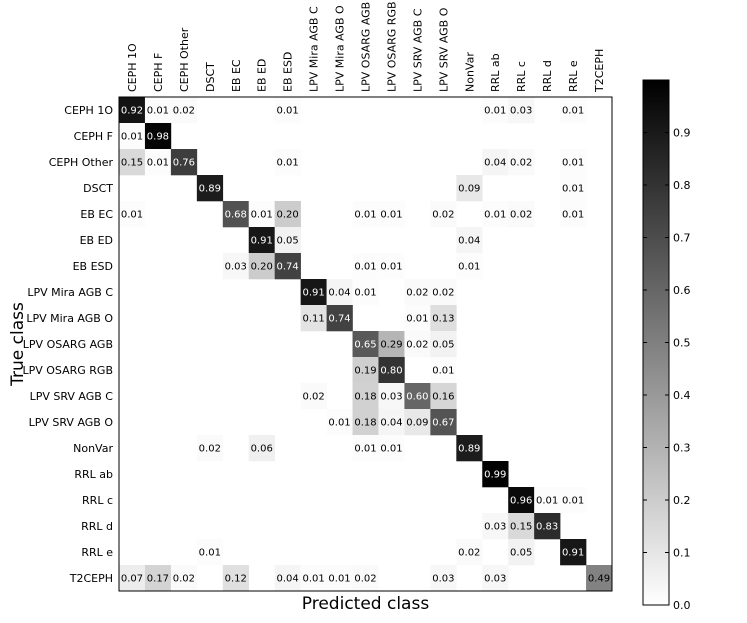  What do you see at coordinates (69, 318) in the screenshot?
I see `y-tick-label: LPV Mira AGB O` at bounding box center [69, 318].